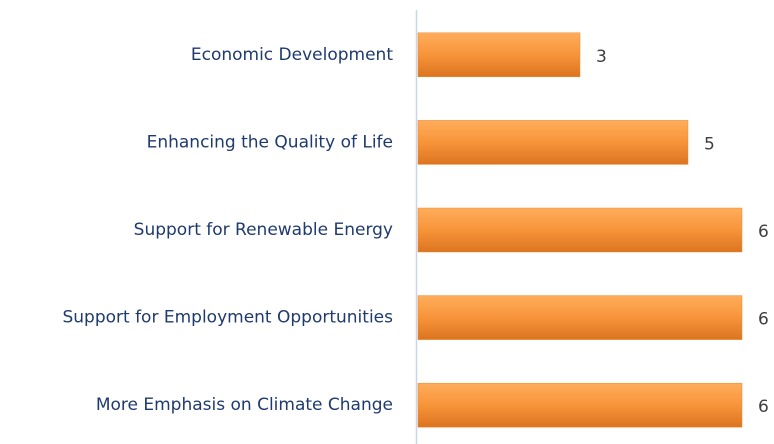  I want to click on category-label: Enhancing the Quality of Life, so click(270, 142).